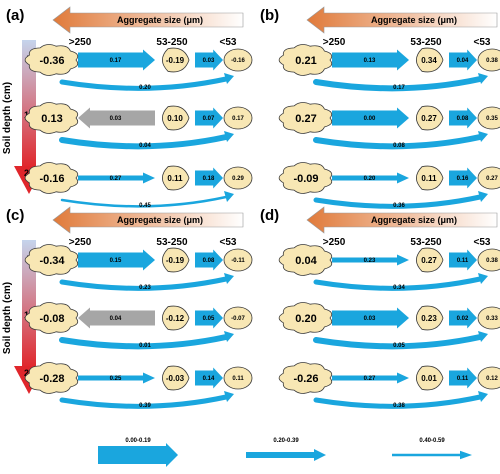  I want to click on microaggregate-value: 0.34, so click(429, 60).